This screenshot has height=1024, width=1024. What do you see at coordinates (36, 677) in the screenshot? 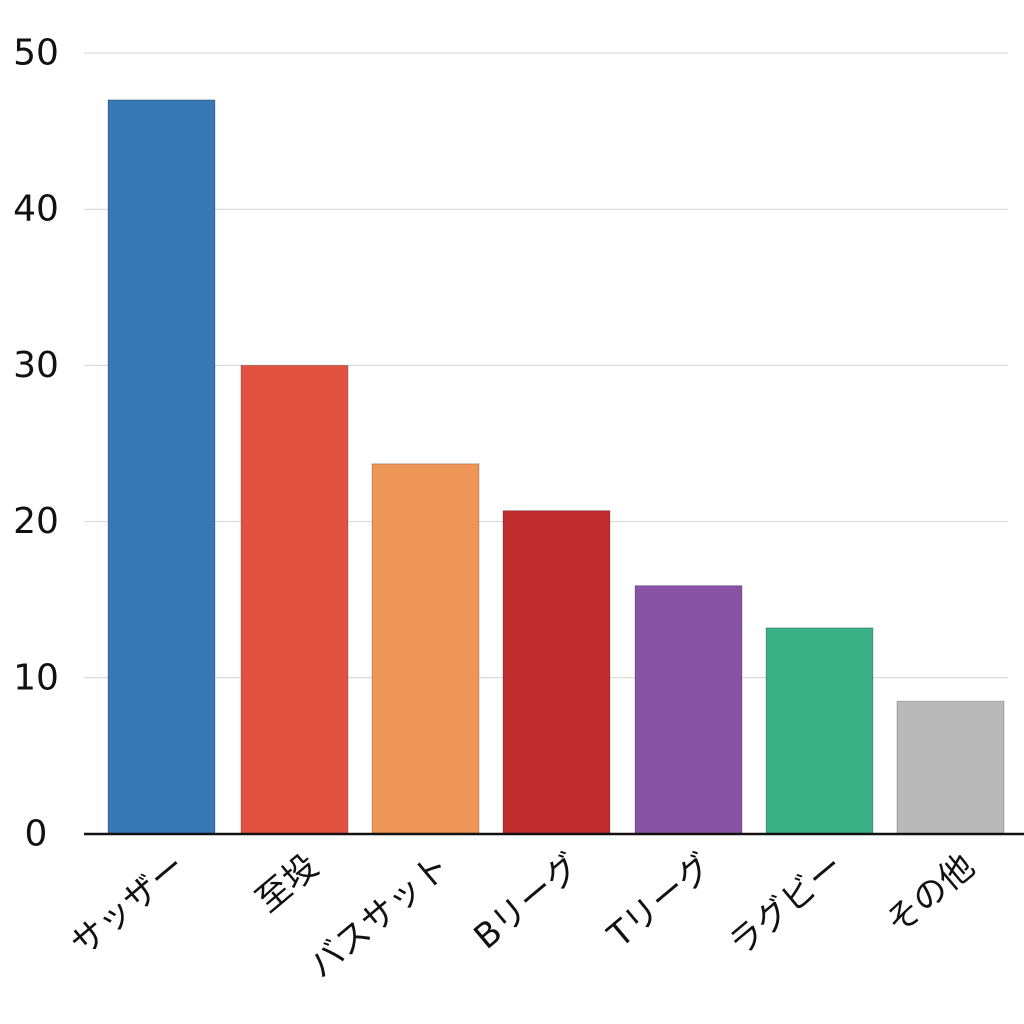
I see `y-tick-label: 10` at bounding box center [36, 677].